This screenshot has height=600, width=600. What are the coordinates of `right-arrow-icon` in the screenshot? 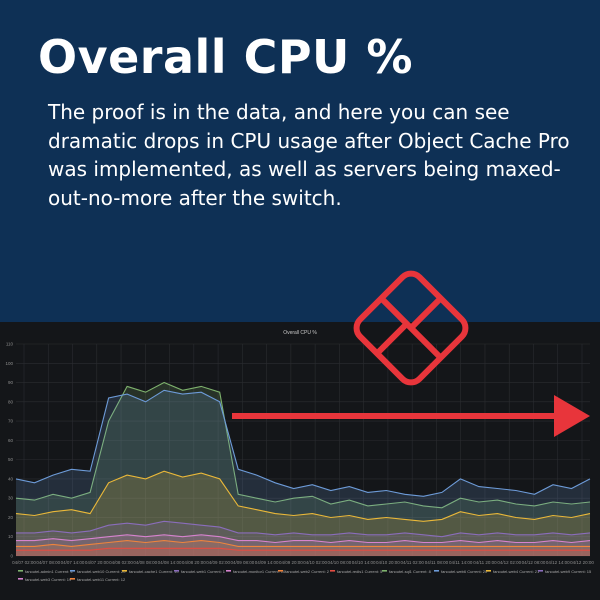 It's located at (411, 416).